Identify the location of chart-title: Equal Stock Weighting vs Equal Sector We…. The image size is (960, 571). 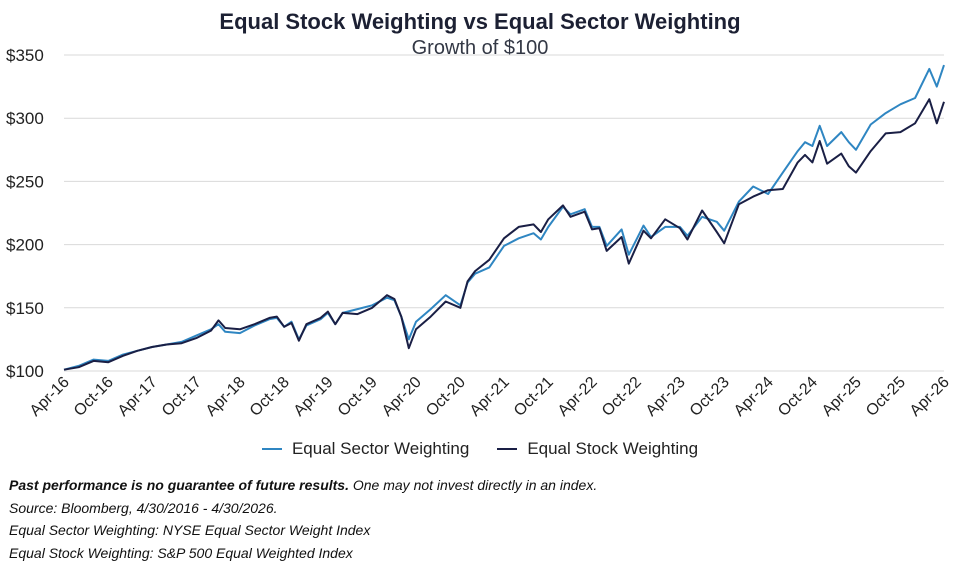
(480, 21).